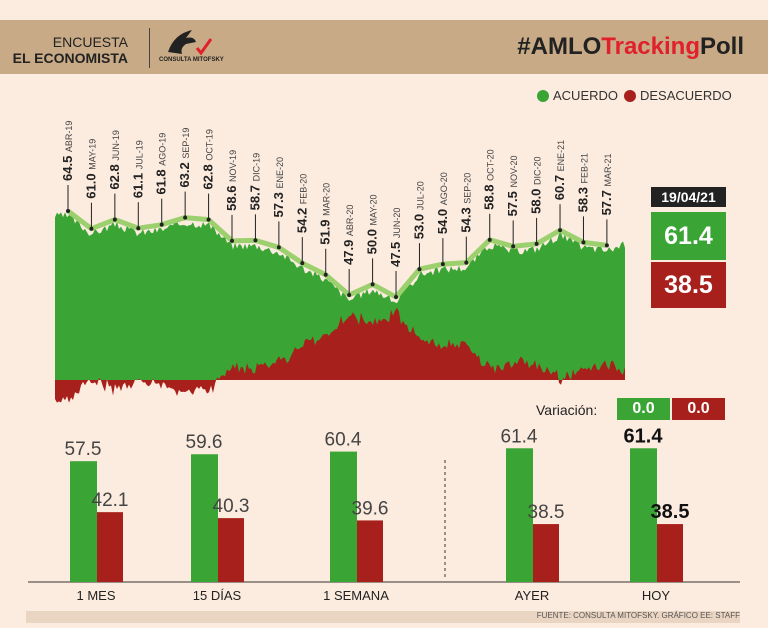 The width and height of the screenshot is (768, 628). Describe the element at coordinates (190, 43) in the screenshot. I see `mitofsky-logo-icon` at that location.